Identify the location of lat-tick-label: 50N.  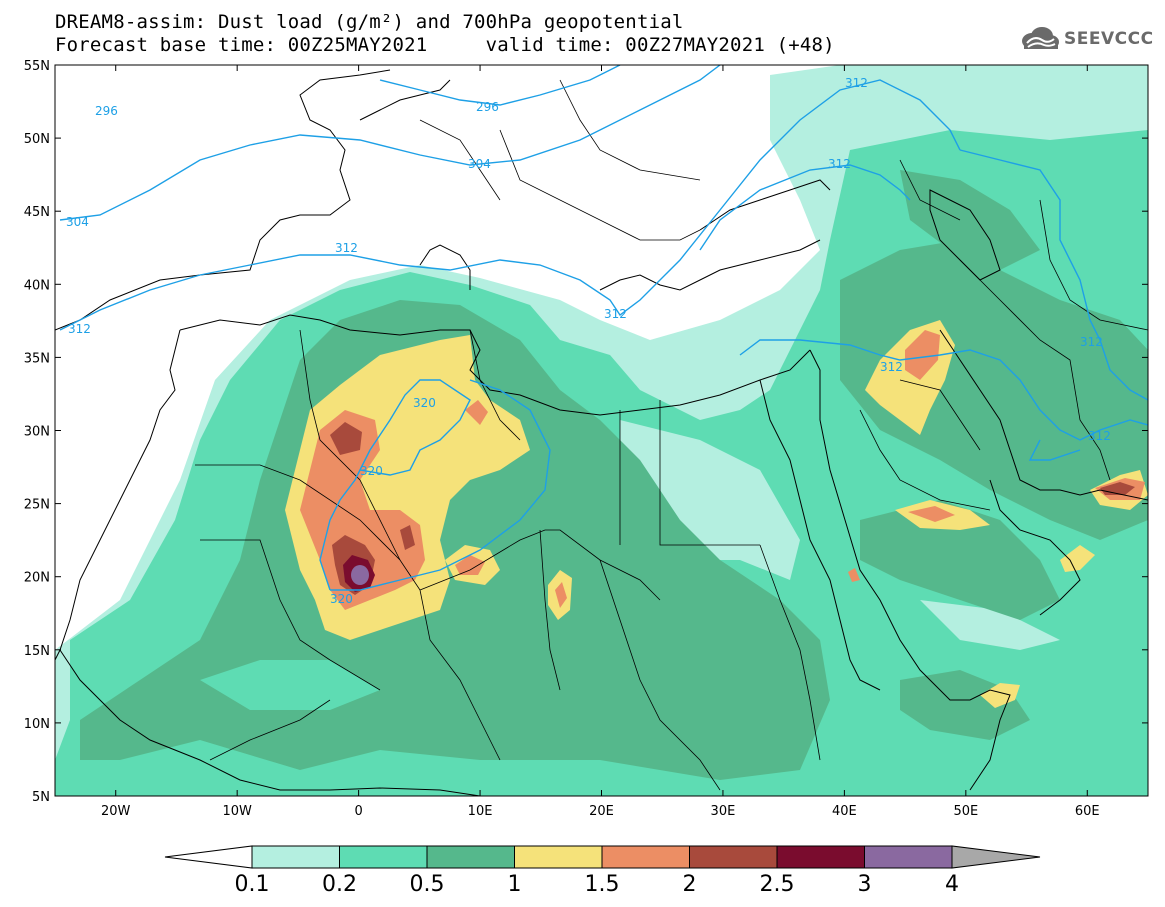
(37, 139).